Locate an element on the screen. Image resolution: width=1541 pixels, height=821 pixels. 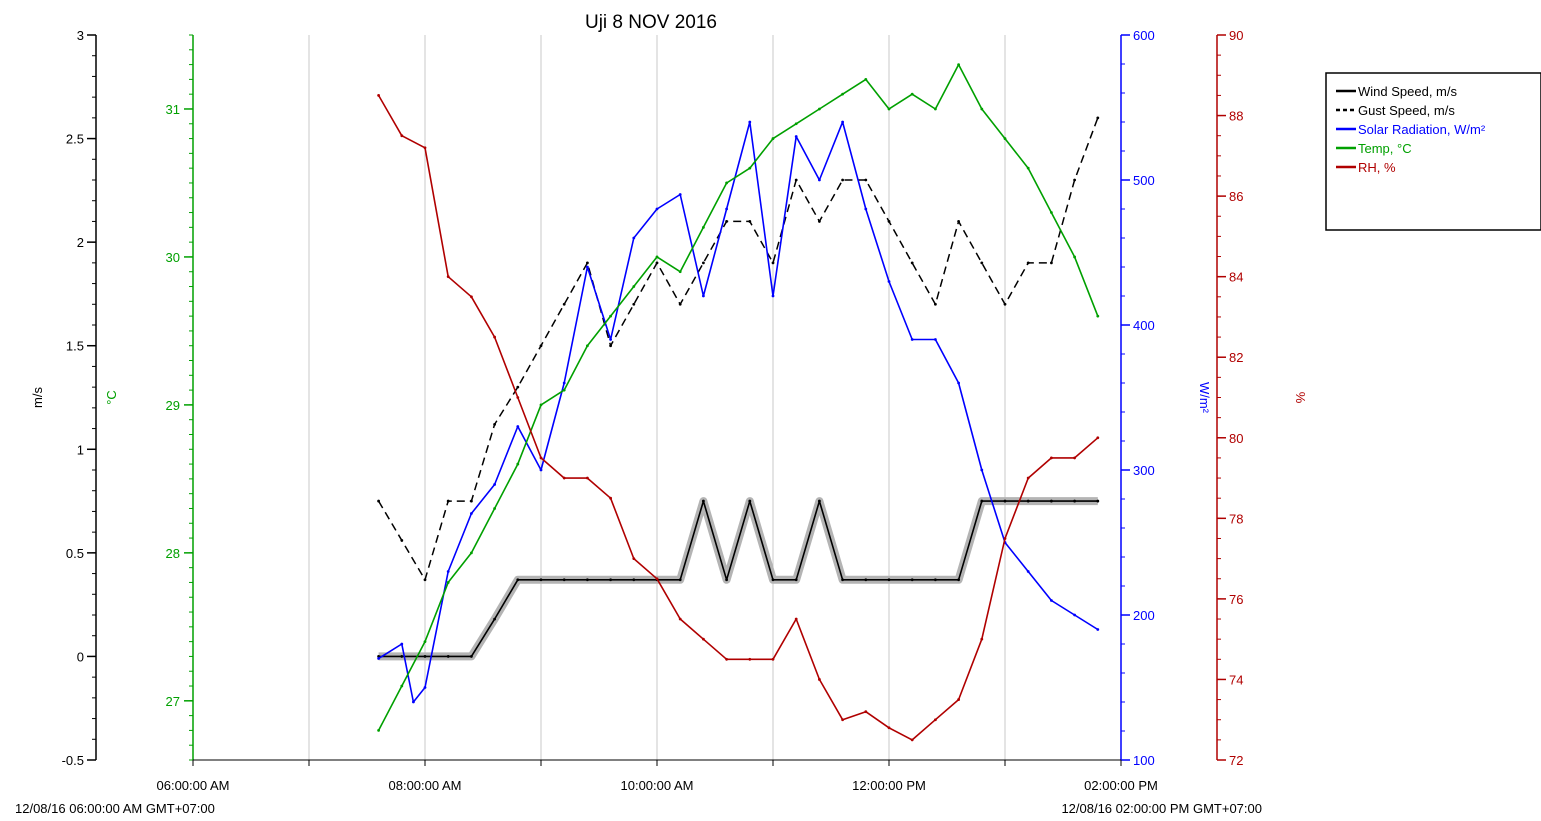
legend-box is located at coordinates (1433, 151).